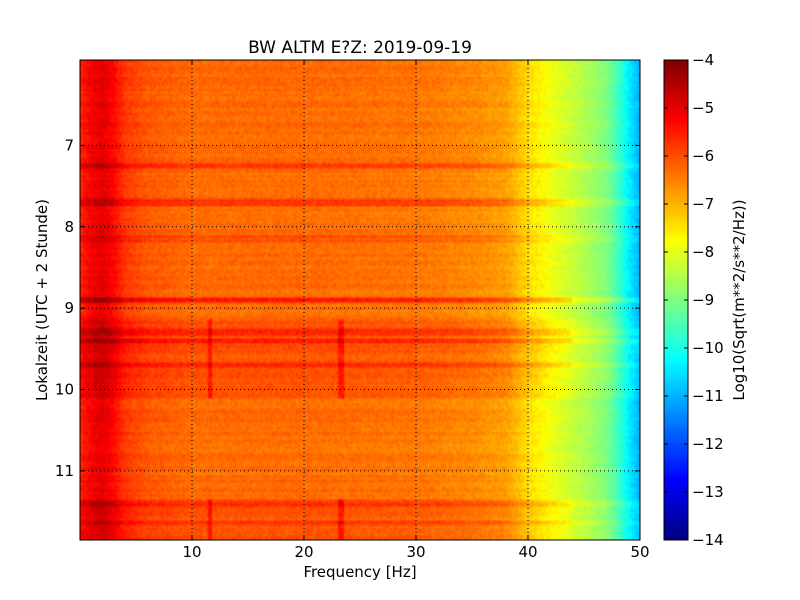 The width and height of the screenshot is (800, 600). What do you see at coordinates (639, 552) in the screenshot?
I see `x-tick-label: 50` at bounding box center [639, 552].